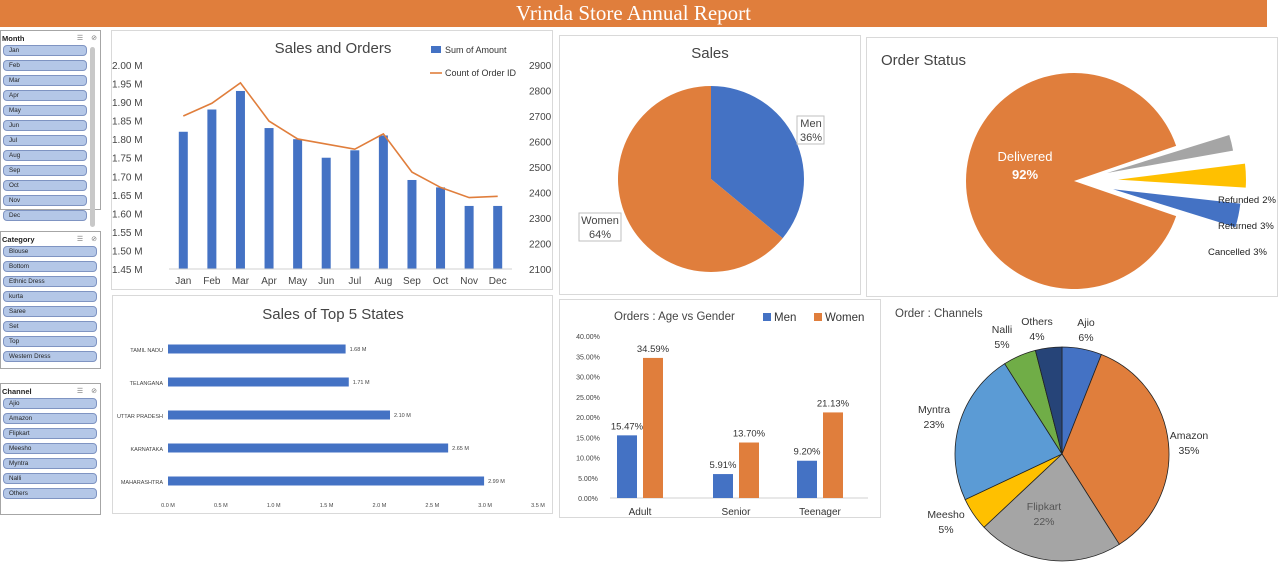 The height and width of the screenshot is (572, 1280). Describe the element at coordinates (140, 417) in the screenshot. I see `y-tick-label: UTTAR PRADESH` at that location.